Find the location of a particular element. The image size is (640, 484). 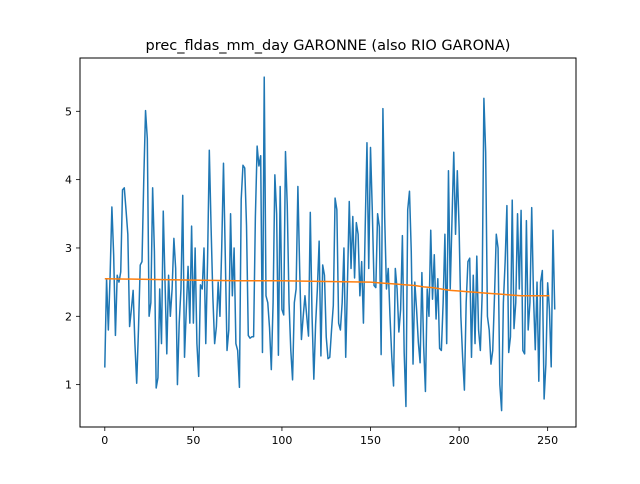

y-tick-label: 3 is located at coordinates (68, 248).